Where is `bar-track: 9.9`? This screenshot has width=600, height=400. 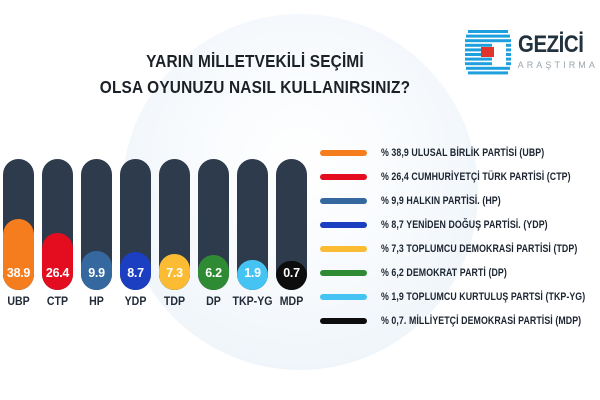
bar-track: 9.9 is located at coordinates (96, 224).